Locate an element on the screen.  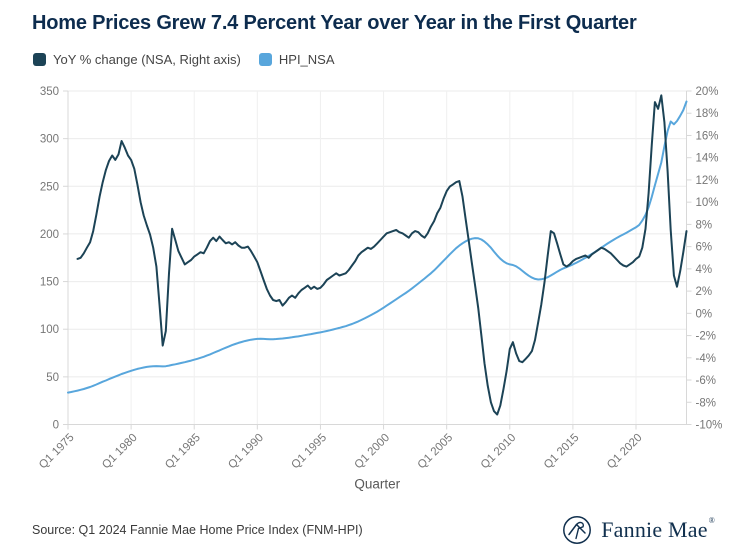
left-axis-tick-label: 50 is located at coordinates (52, 378).